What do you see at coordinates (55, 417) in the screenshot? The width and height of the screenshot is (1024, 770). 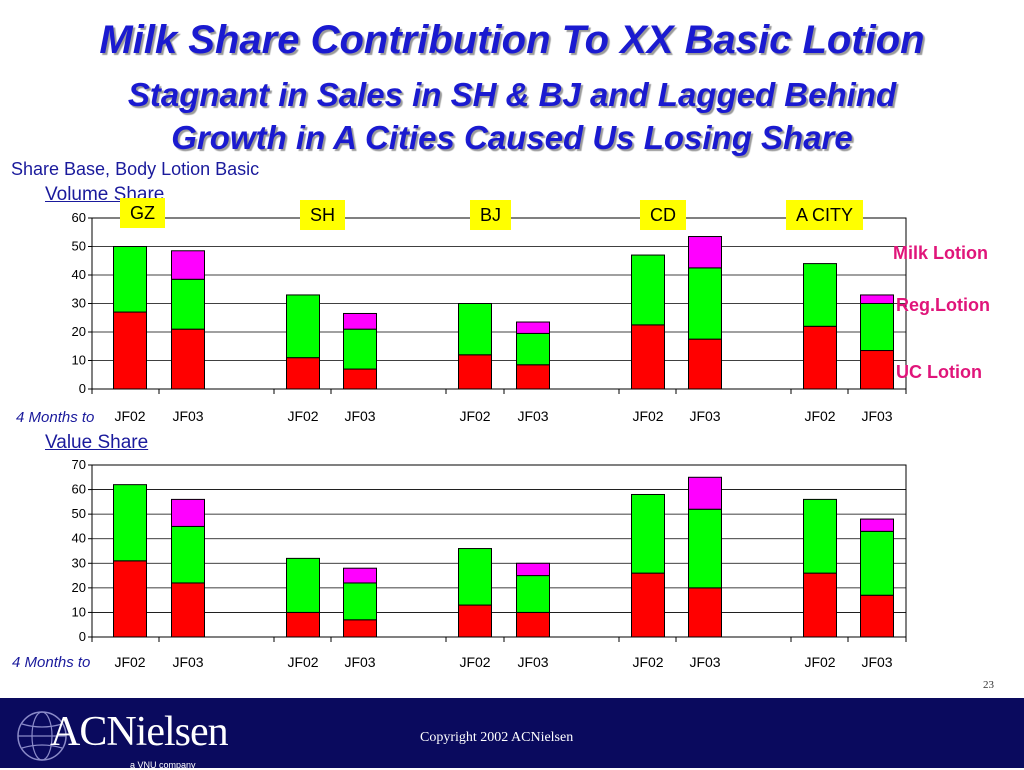 I see `volume-period-label: 4 Months to` at bounding box center [55, 417].